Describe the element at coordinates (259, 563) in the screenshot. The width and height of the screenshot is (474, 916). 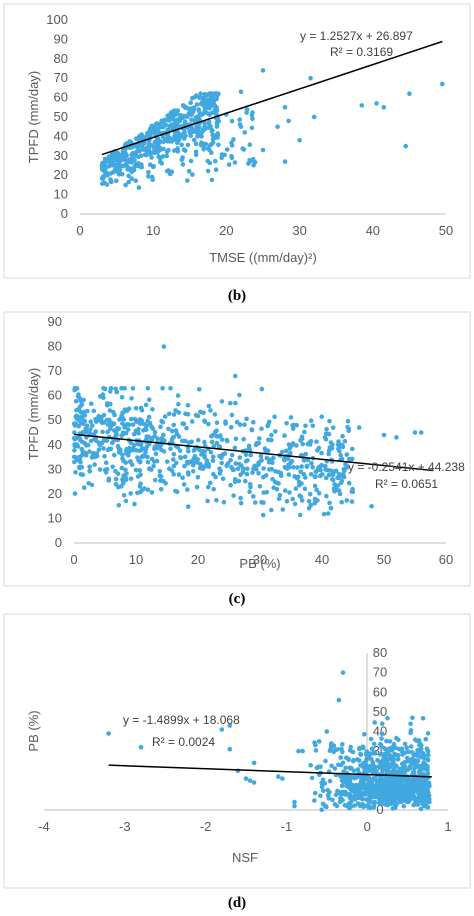
I see `panel-c-x-label: PB (%)` at that location.